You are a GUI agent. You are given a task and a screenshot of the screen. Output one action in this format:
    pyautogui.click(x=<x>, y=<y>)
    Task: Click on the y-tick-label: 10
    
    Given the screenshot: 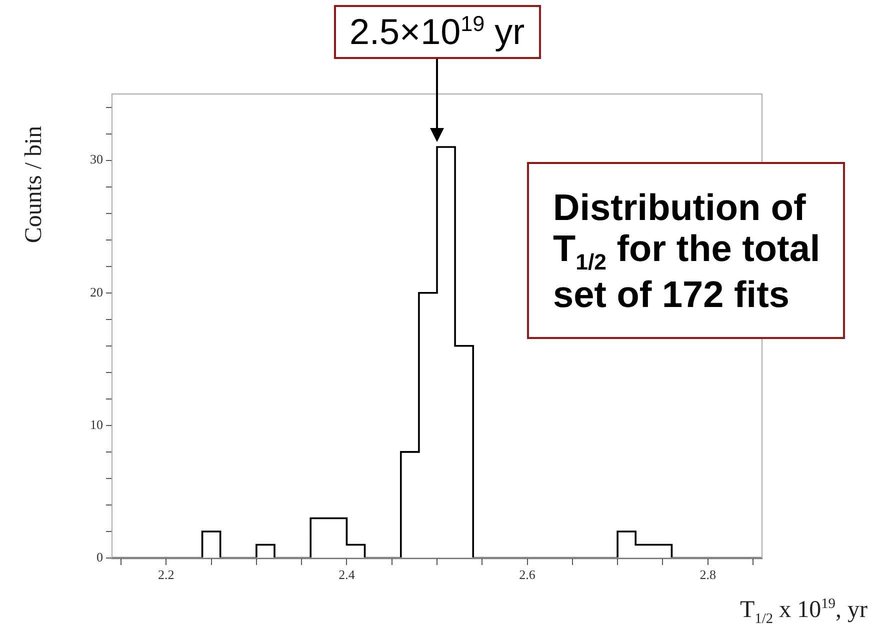 What is the action you would take?
    pyautogui.click(x=96, y=424)
    